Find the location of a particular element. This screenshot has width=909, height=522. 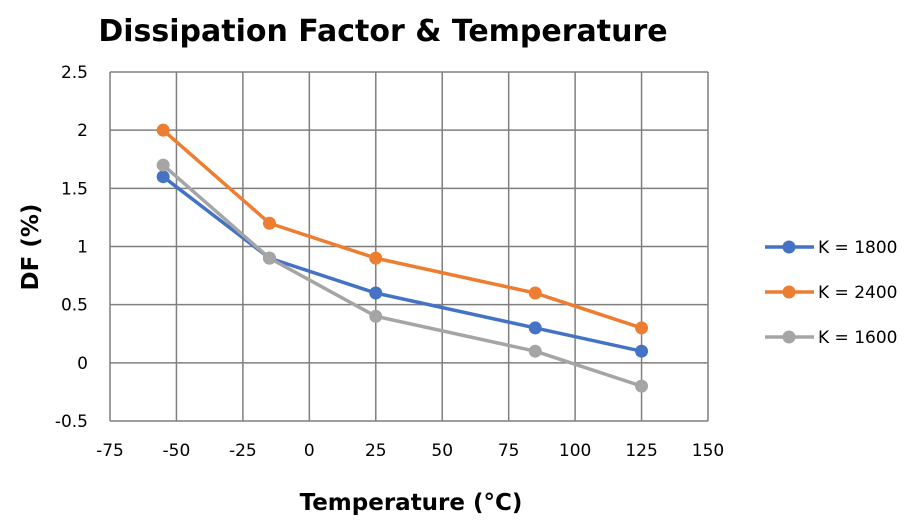

x-tick-label: 0 is located at coordinates (309, 451).